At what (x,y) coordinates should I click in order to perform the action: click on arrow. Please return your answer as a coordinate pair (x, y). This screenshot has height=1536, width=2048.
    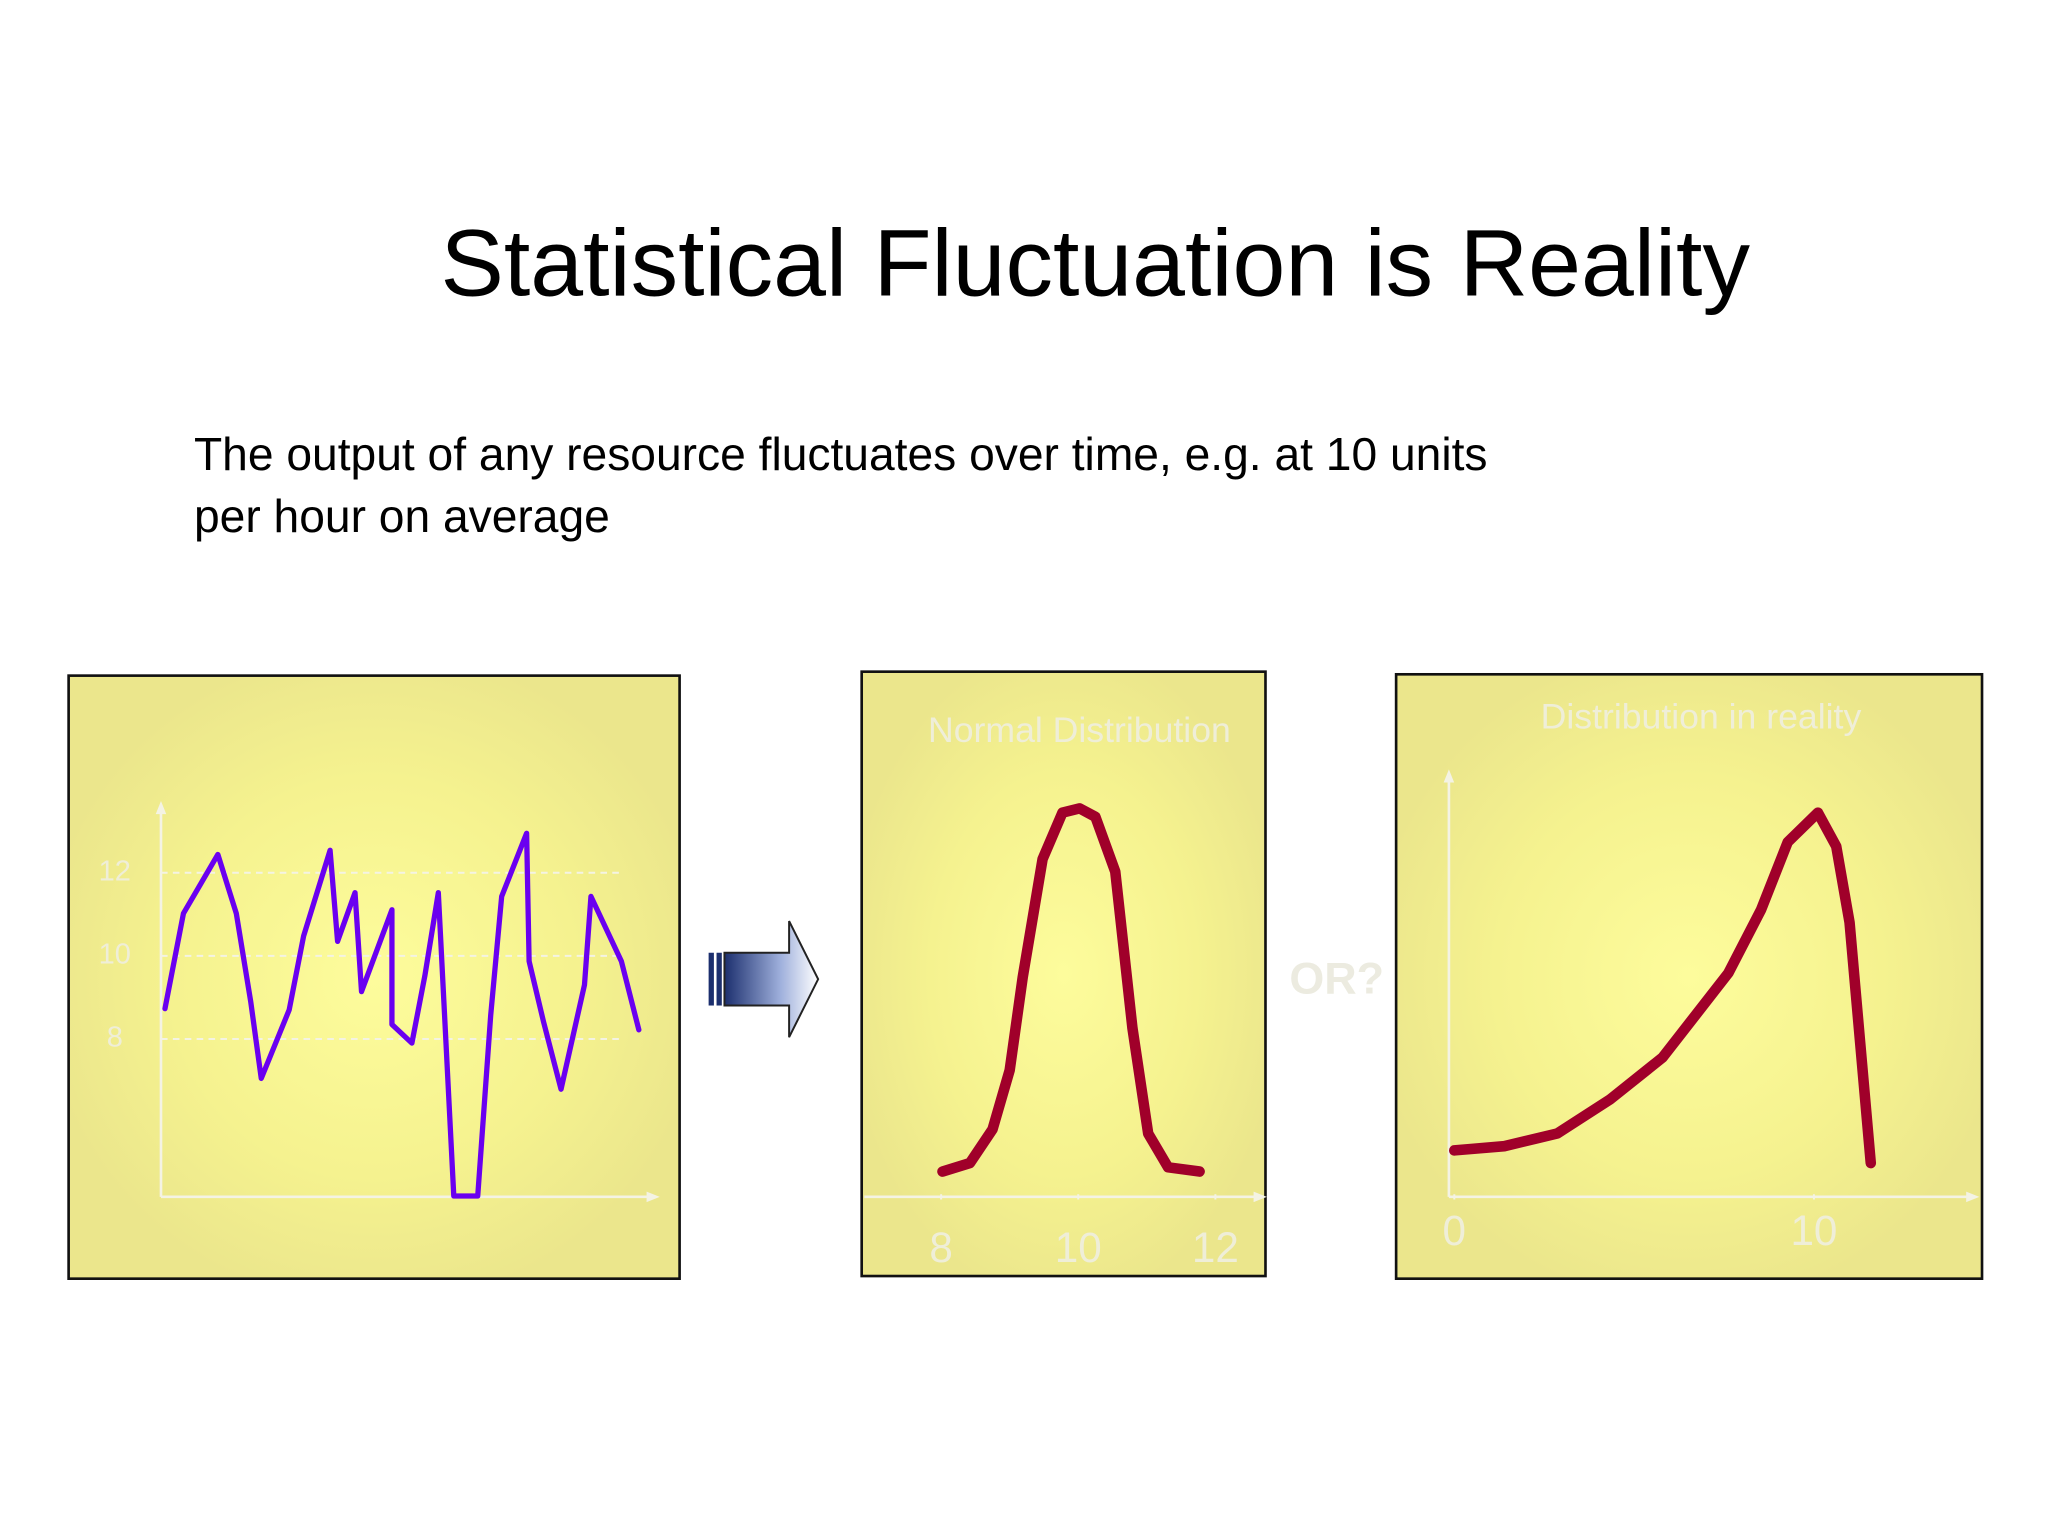
    Looking at the image, I should click on (764, 979).